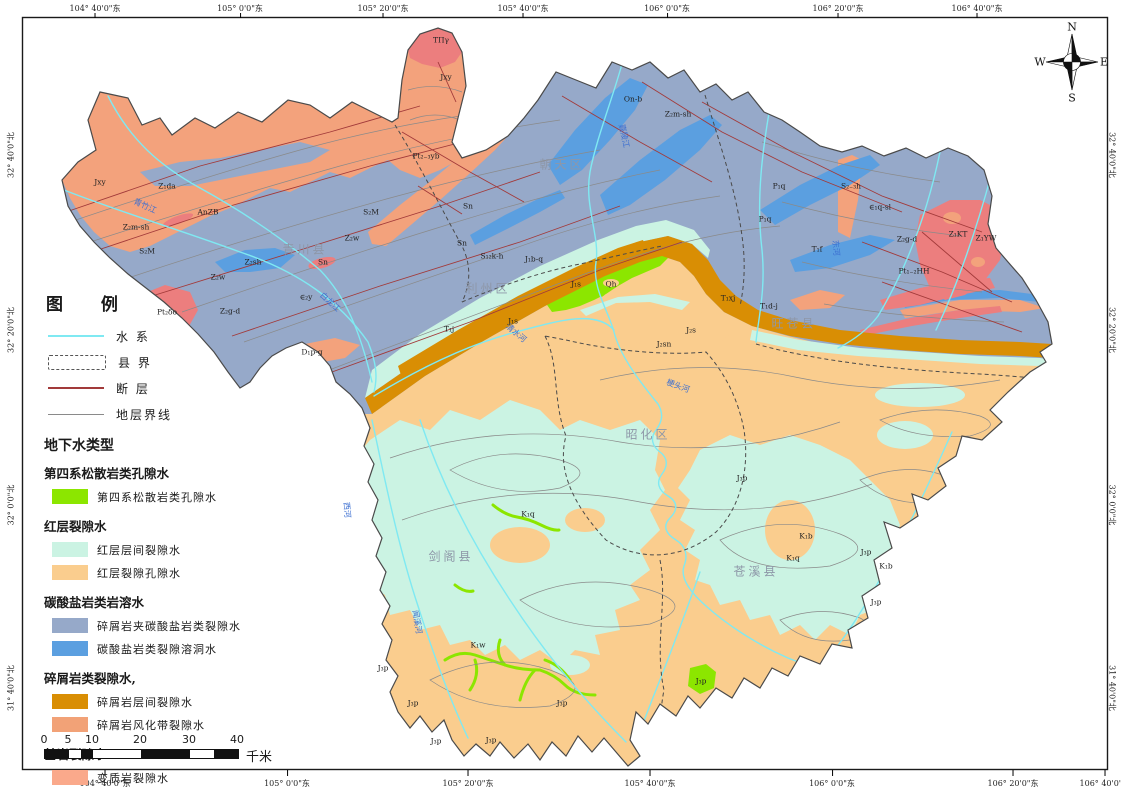 This screenshot has width=1121, height=793. Describe the element at coordinates (141, 754) in the screenshot. I see `scale-bar-graphic` at that location.